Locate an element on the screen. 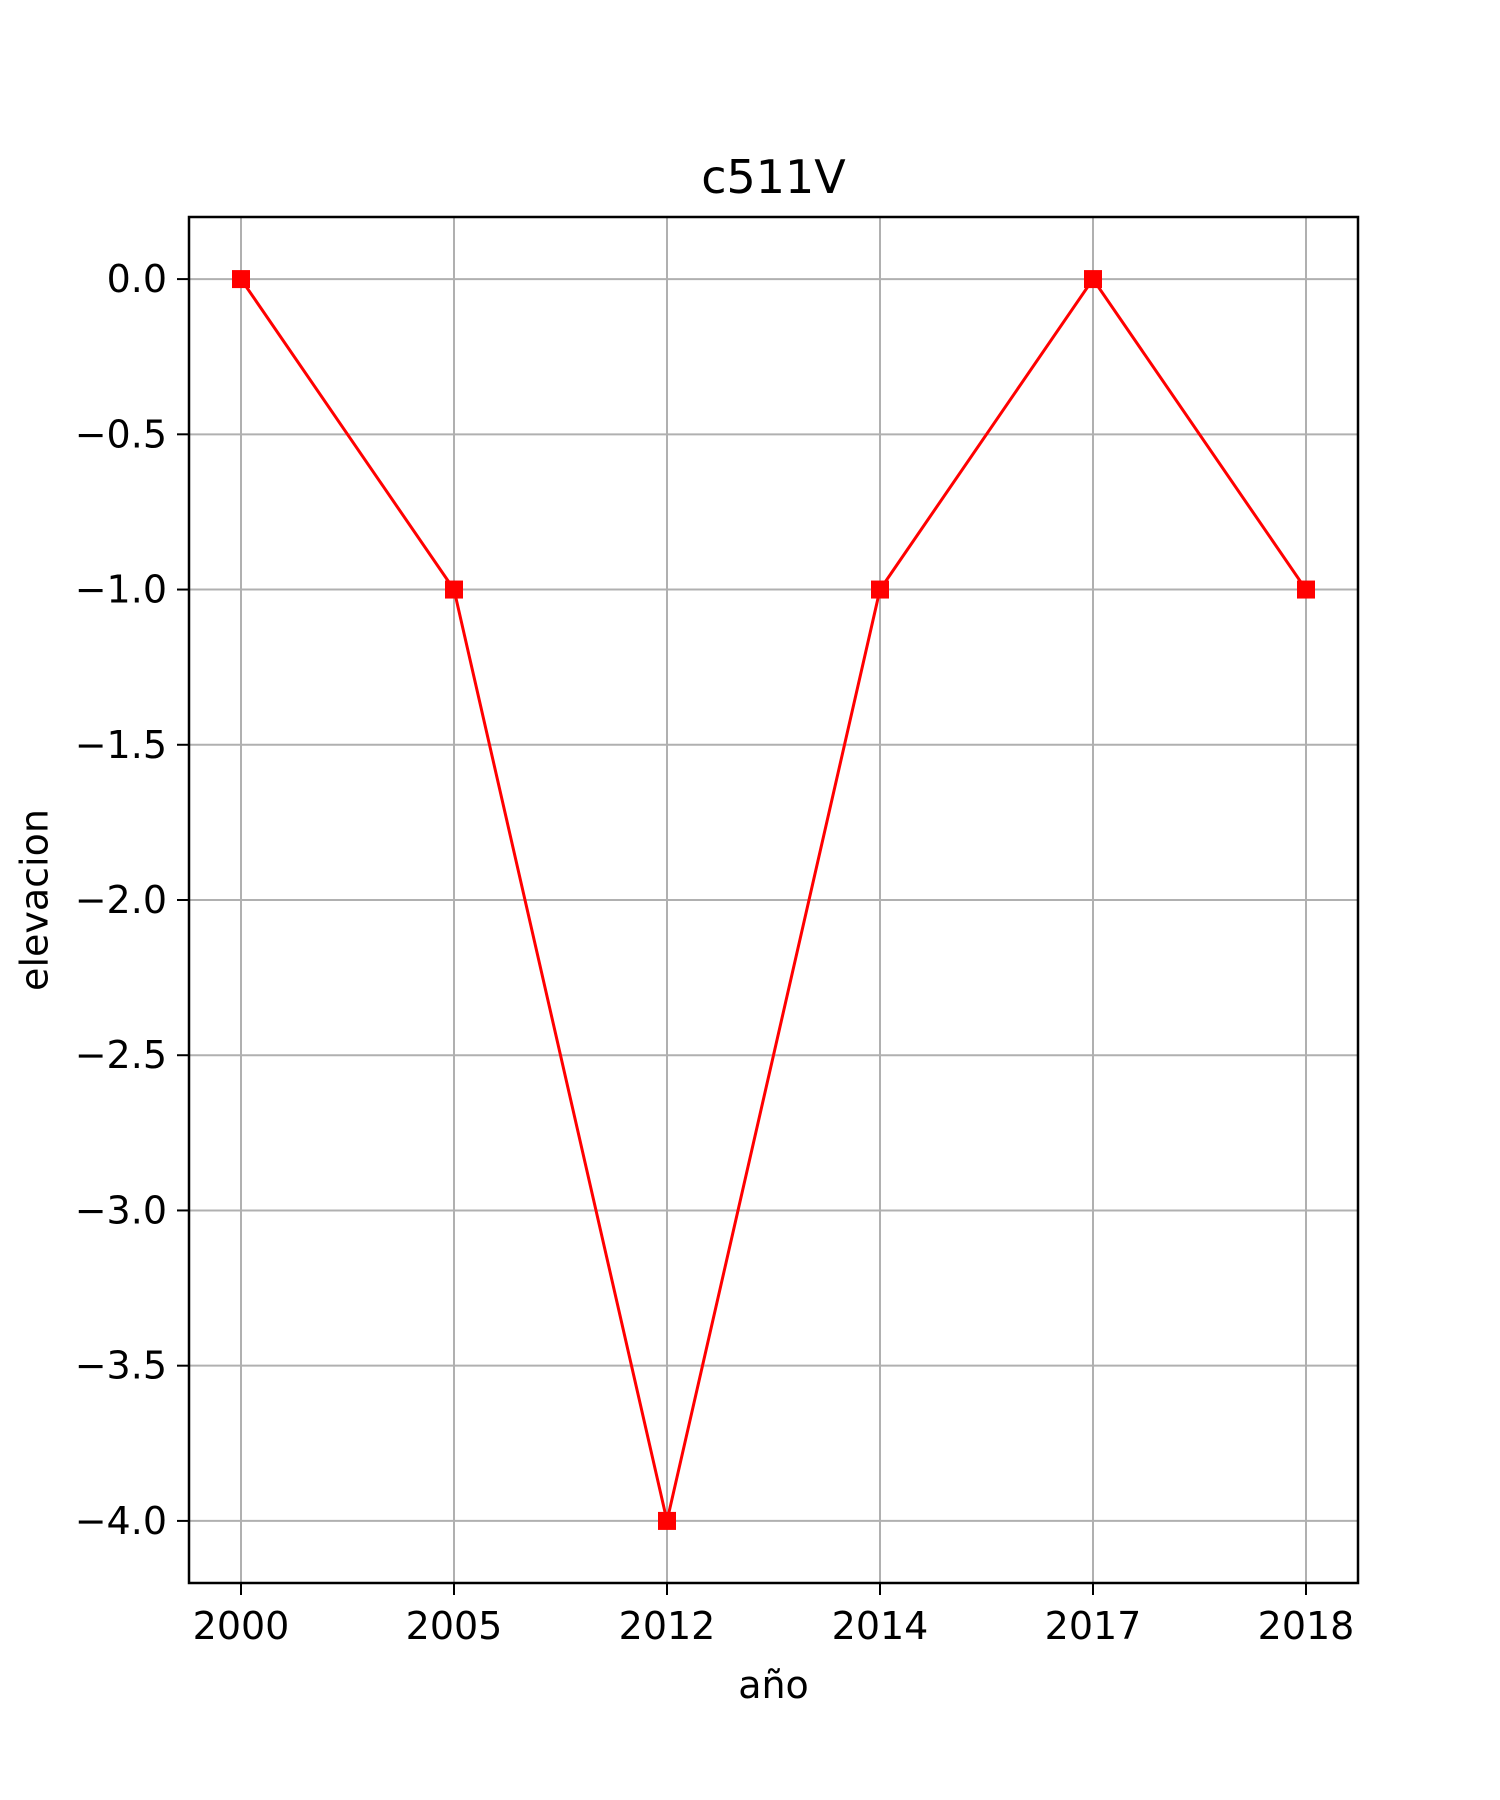  y-tick-label: −2.5 is located at coordinates (121, 1055).